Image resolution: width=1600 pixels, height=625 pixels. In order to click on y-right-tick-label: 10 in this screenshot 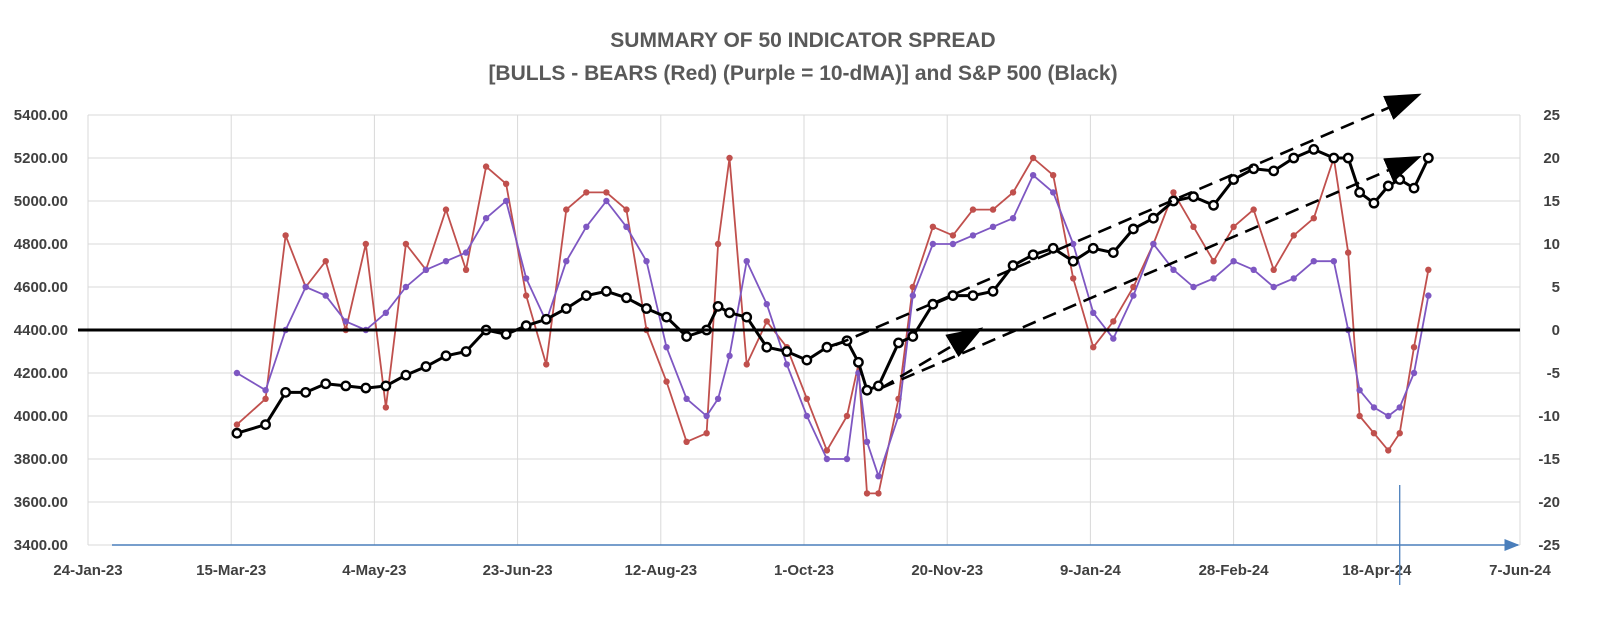, I will do `click(1551, 244)`.